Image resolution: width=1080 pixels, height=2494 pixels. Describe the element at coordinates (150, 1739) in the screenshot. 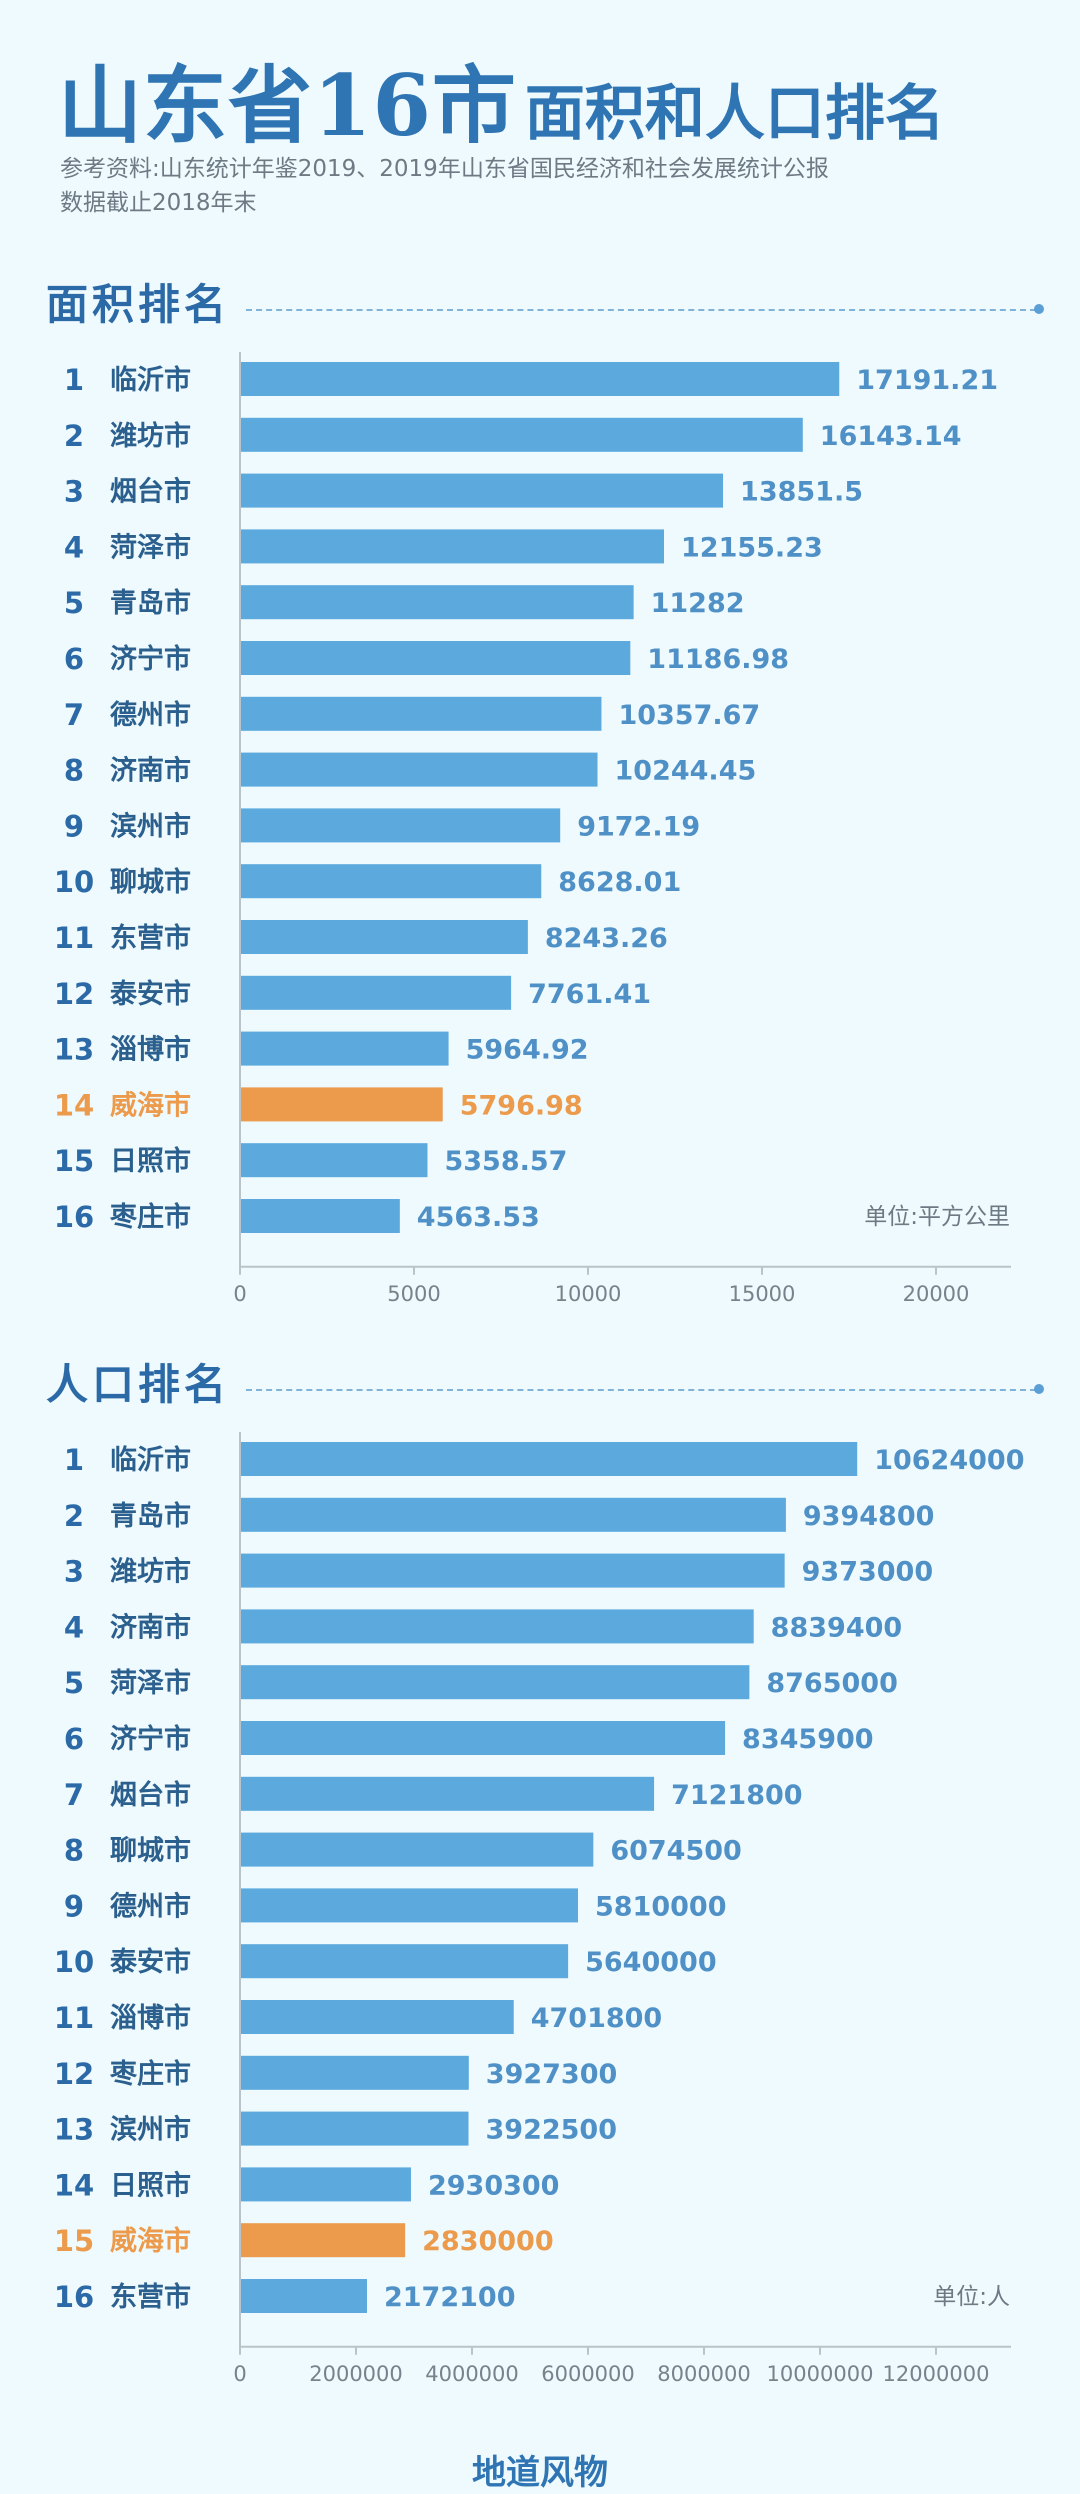

I see `population-category-label: 济宁市` at that location.